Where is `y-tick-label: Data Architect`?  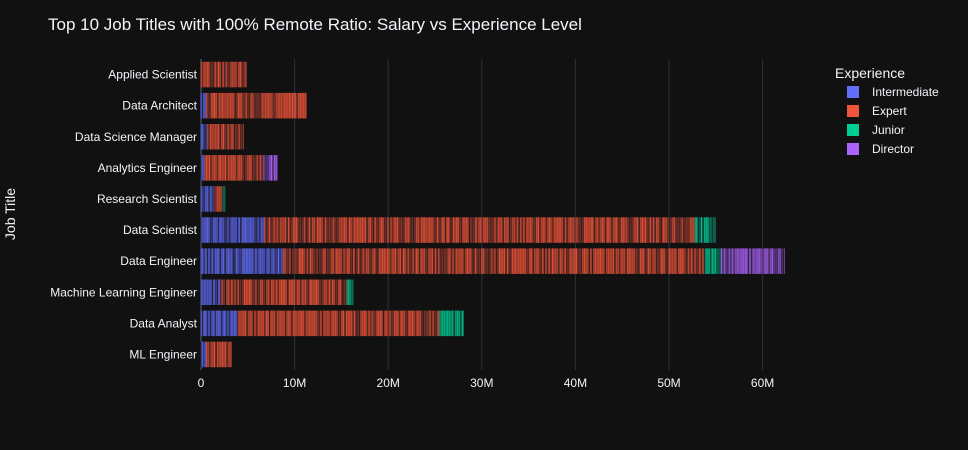 y-tick-label: Data Architect is located at coordinates (159, 106).